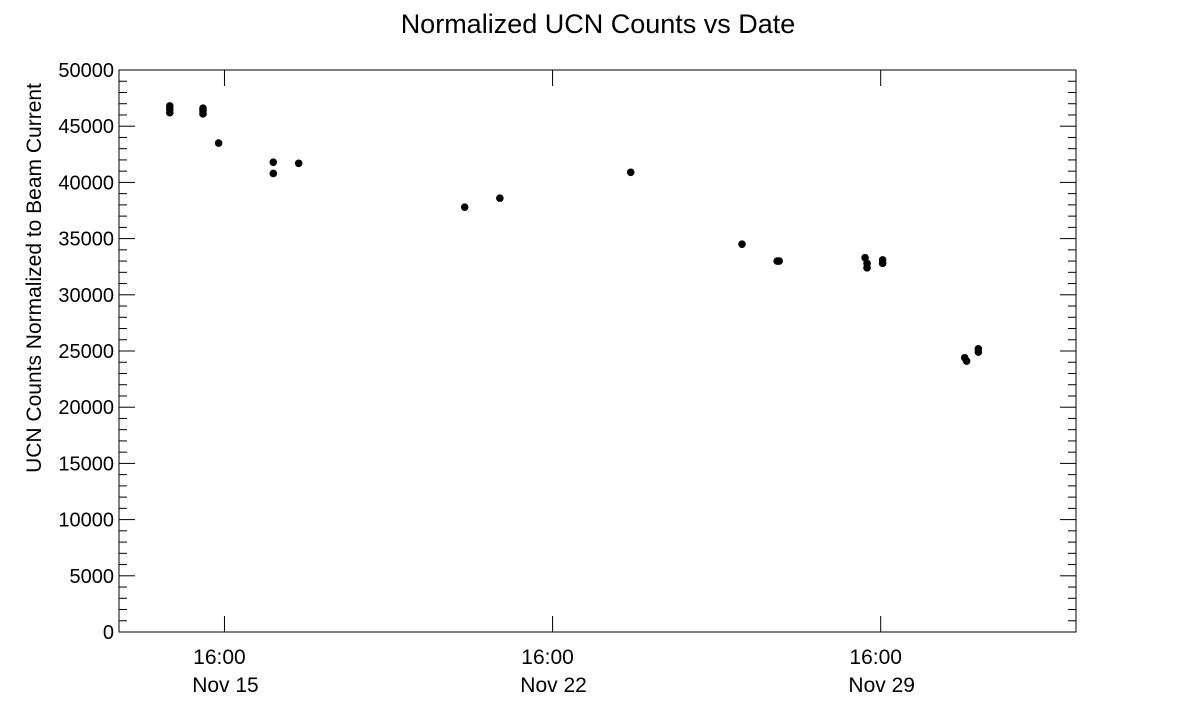 The height and width of the screenshot is (703, 1196). I want to click on x-tick-date-label: Nov 29, so click(881, 685).